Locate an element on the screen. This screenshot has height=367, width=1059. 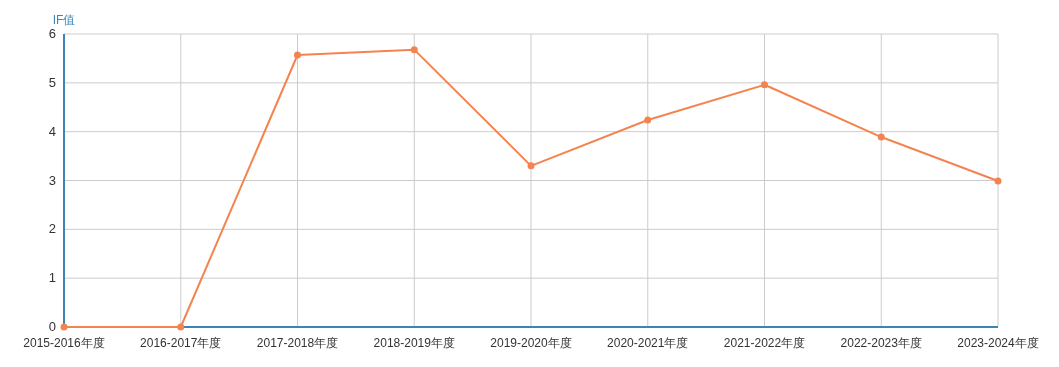
x-tick-label: 2017-2018年度 is located at coordinates (297, 343).